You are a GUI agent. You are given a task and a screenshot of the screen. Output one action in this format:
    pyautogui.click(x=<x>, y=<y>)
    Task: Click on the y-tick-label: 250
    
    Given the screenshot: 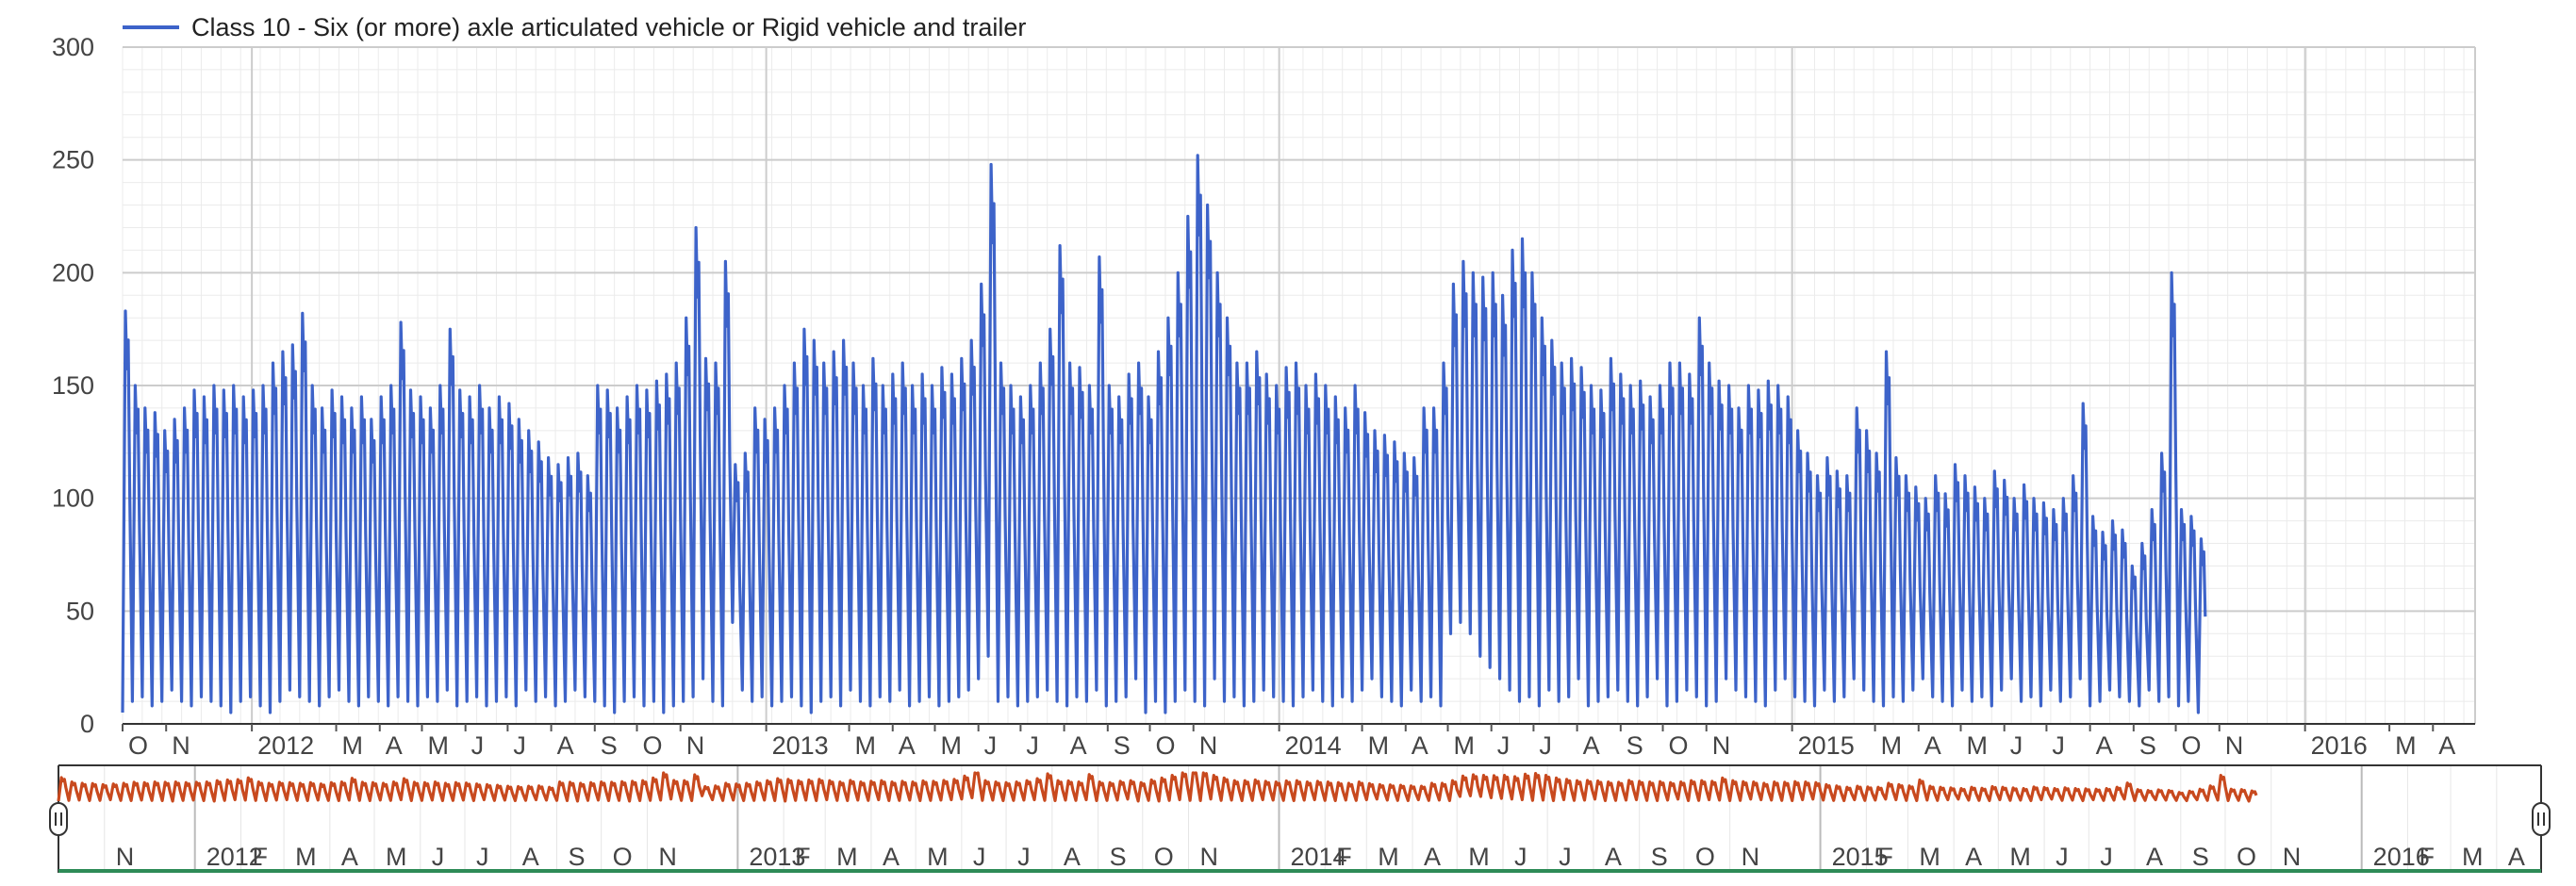 What is the action you would take?
    pyautogui.click(x=73, y=160)
    